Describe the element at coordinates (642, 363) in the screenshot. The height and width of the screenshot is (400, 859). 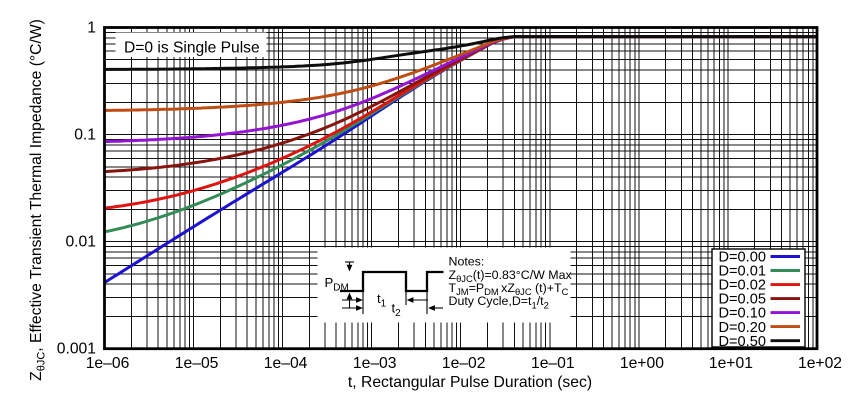
I see `svg-text: 1e+00` at that location.